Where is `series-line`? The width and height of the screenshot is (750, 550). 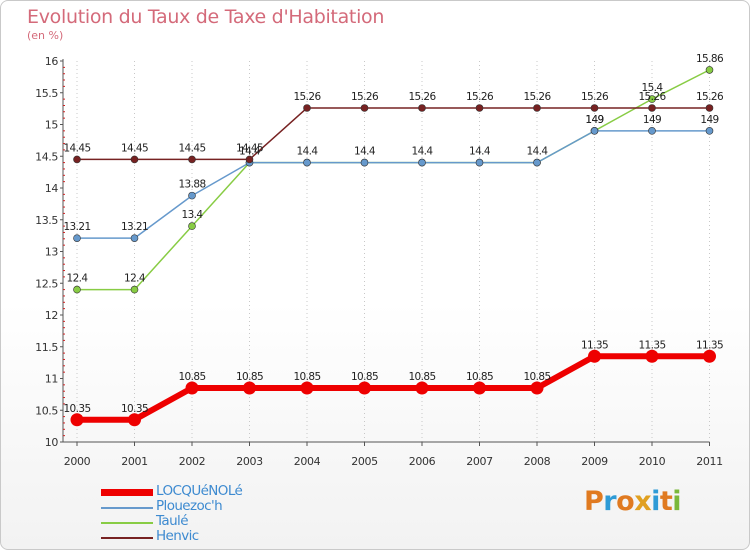 series-line is located at coordinates (393, 134).